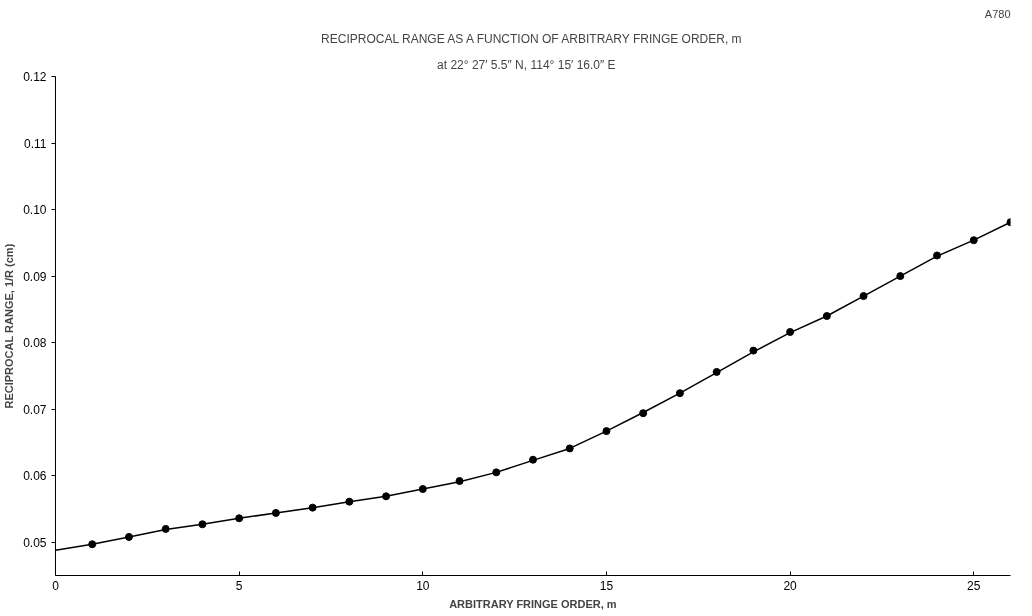  I want to click on x-tick-label: 25, so click(974, 585).